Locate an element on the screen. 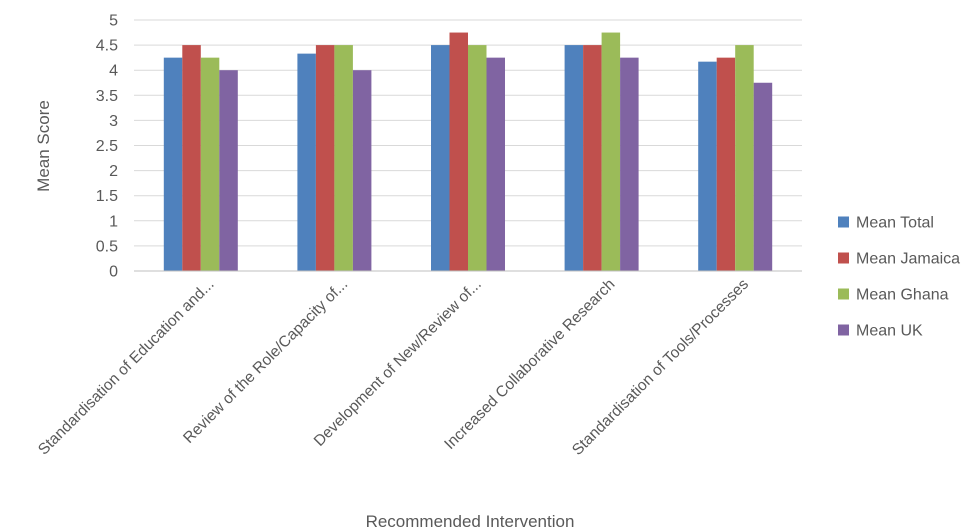 The image size is (970, 532). legend-label: Mean UK is located at coordinates (889, 331).